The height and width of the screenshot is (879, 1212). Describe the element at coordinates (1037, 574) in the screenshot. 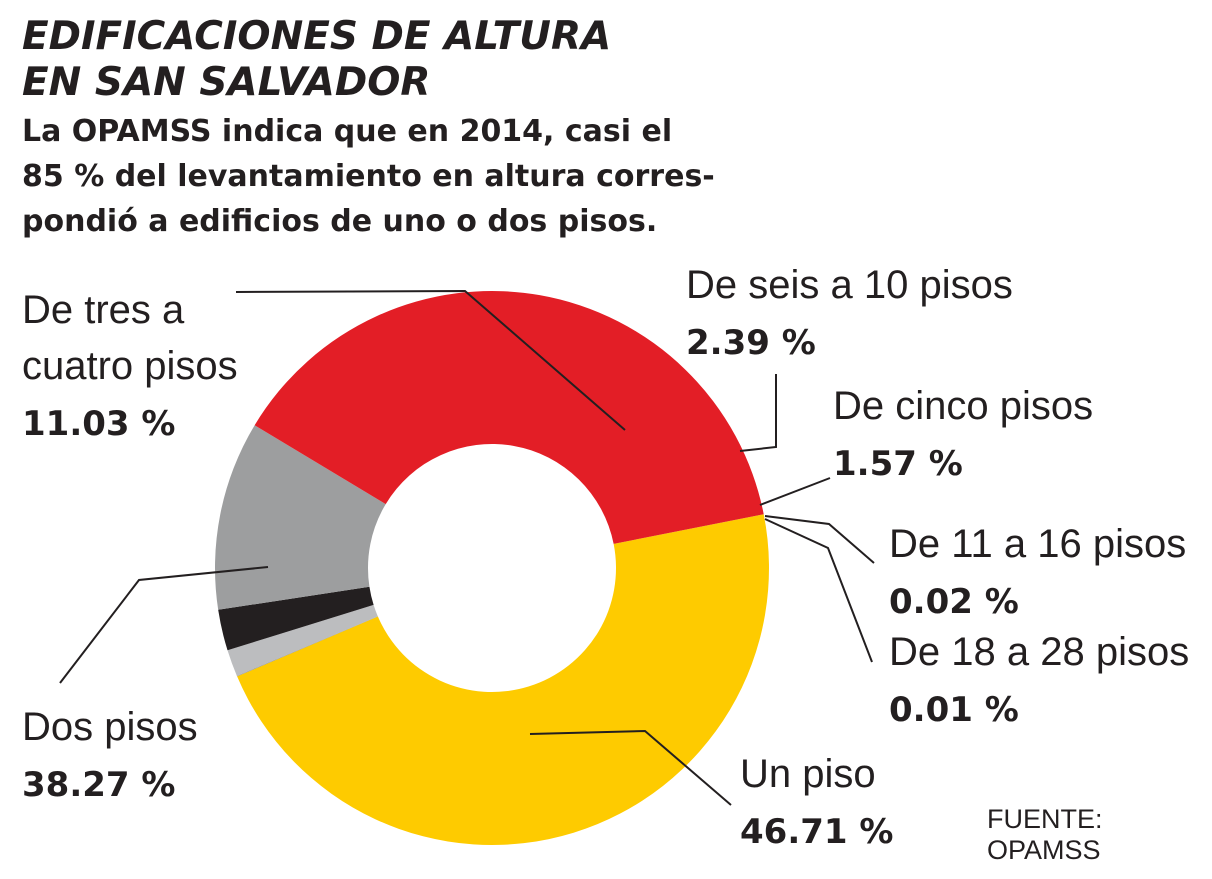

I see `label-11-a-16-pisos: De 11 a 16 pisos 0.02 %` at that location.